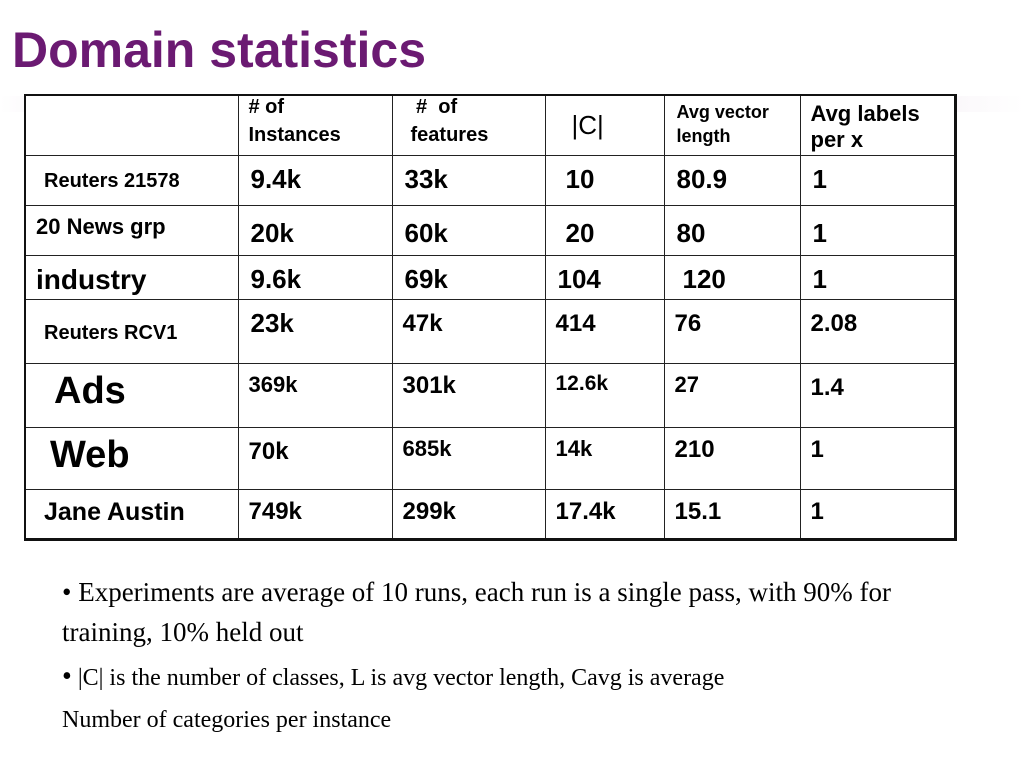  I want to click on table-cell: 2.08, so click(877, 331).